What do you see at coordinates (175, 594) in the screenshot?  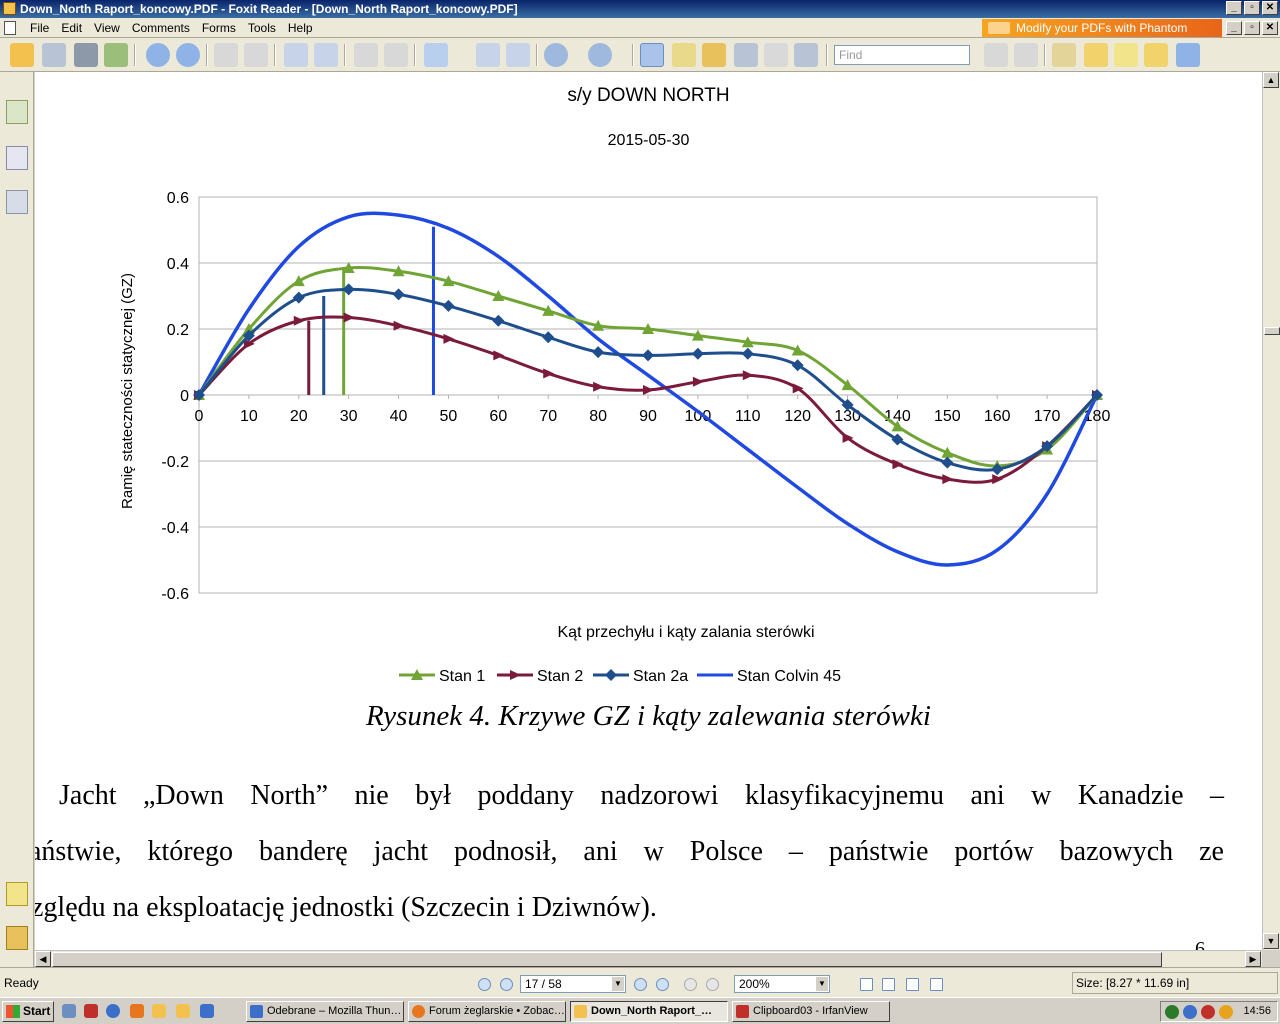 I see `y-tick-label: -0.6` at bounding box center [175, 594].